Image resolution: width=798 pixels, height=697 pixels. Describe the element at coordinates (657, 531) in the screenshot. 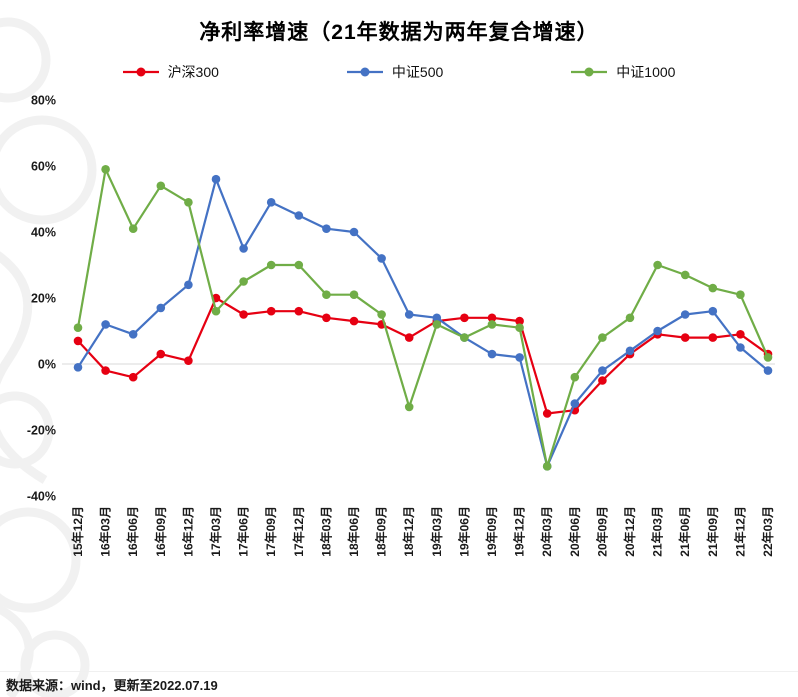

I see `svg-text: 21年03月` at that location.